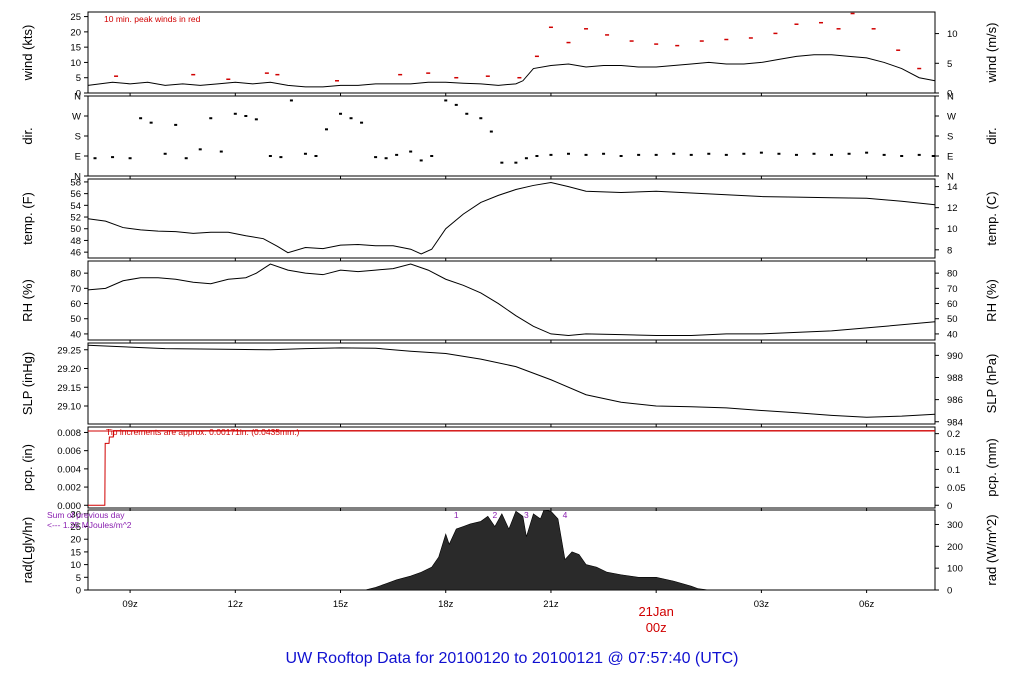 The width and height of the screenshot is (1024, 700). What do you see at coordinates (952, 274) in the screenshot?
I see `rh-right-tick-label: 80` at bounding box center [952, 274].